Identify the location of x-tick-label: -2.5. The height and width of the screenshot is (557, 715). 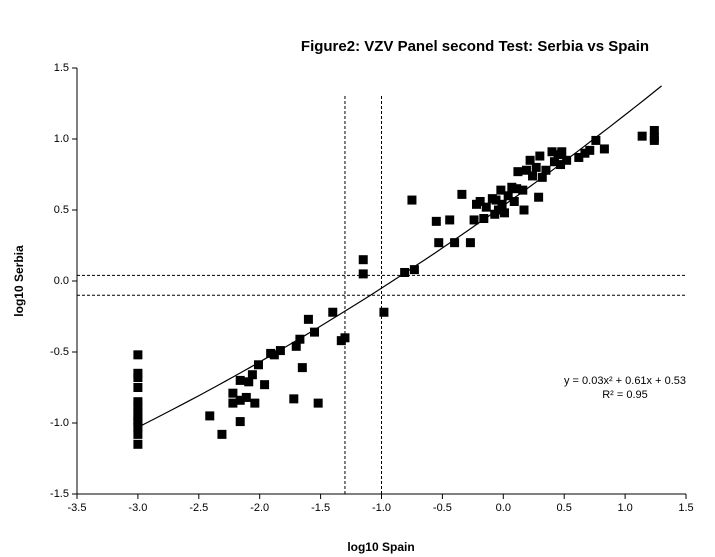
(198, 508).